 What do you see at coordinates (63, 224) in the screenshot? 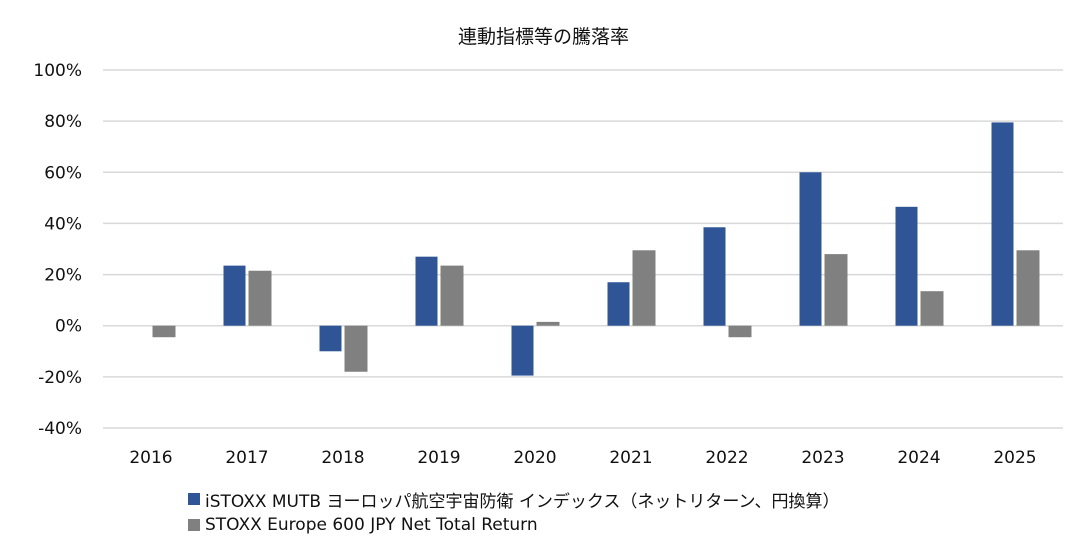
I see `y-tick-label: 40%` at bounding box center [63, 224].